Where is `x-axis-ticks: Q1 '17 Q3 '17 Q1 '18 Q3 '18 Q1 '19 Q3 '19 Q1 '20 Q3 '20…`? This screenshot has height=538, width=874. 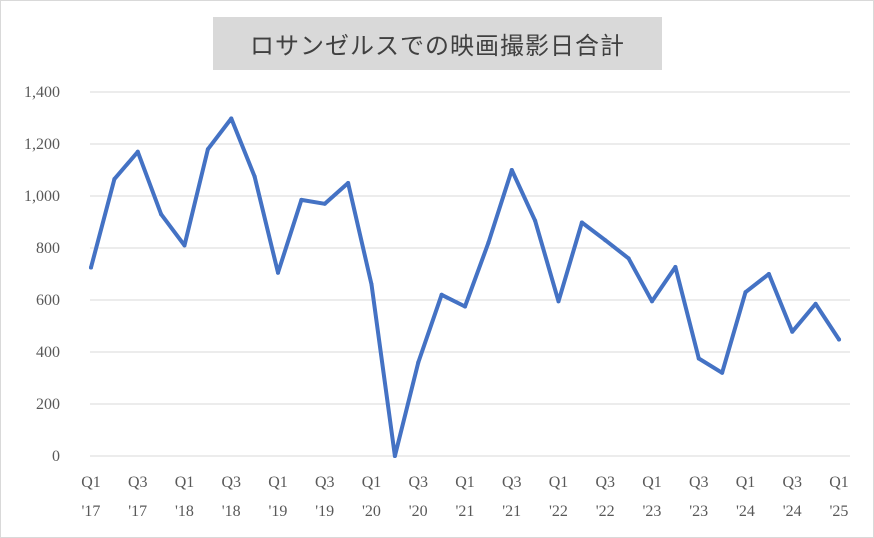
x-axis-ticks: Q1 '17 Q3 '17 Q1 '18 Q3 '18 Q1 '19 Q3 '19 Q1 '20 Q3 '20… is located at coordinates (465, 497).